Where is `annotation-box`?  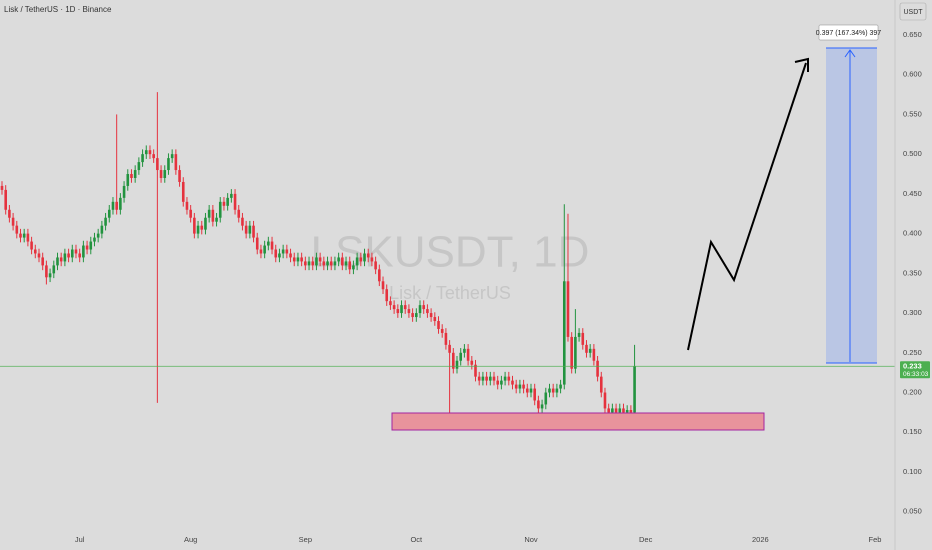 annotation-box is located at coordinates (848, 32).